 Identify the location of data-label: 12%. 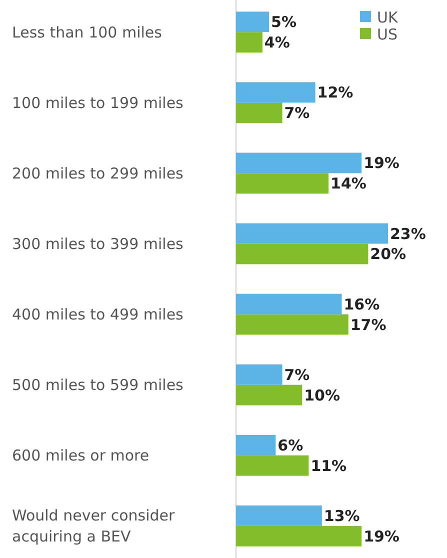
(335, 93).